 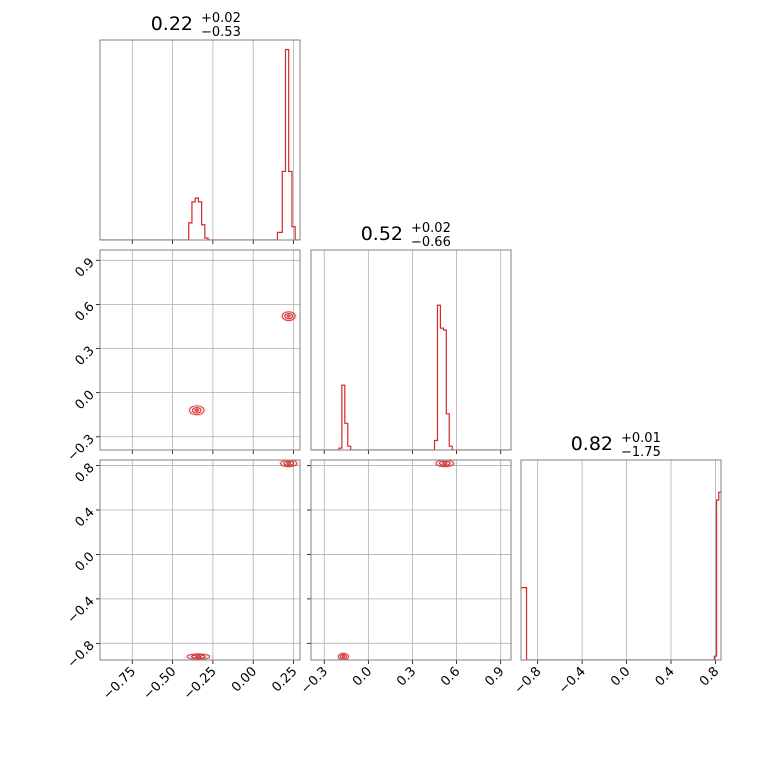 I want to click on title-median-2: 0.82, so click(x=592, y=444).